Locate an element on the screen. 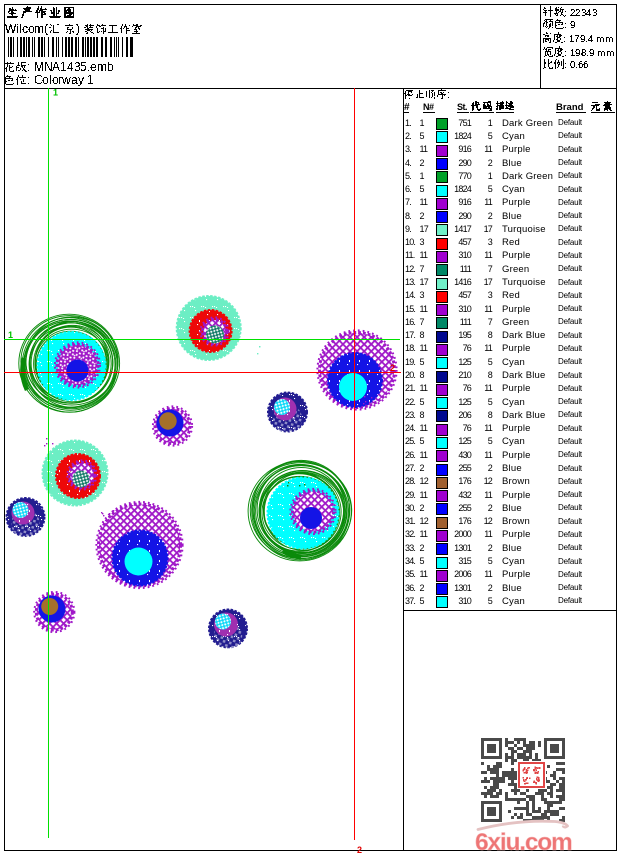 The image size is (620, 860). svg-text: 6xiu.com is located at coordinates (523, 842).